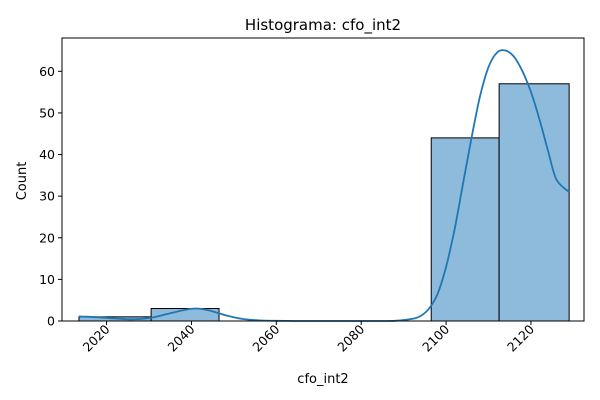 The image size is (600, 400). Describe the element at coordinates (96, 337) in the screenshot. I see `x-tick-label: 2020` at that location.